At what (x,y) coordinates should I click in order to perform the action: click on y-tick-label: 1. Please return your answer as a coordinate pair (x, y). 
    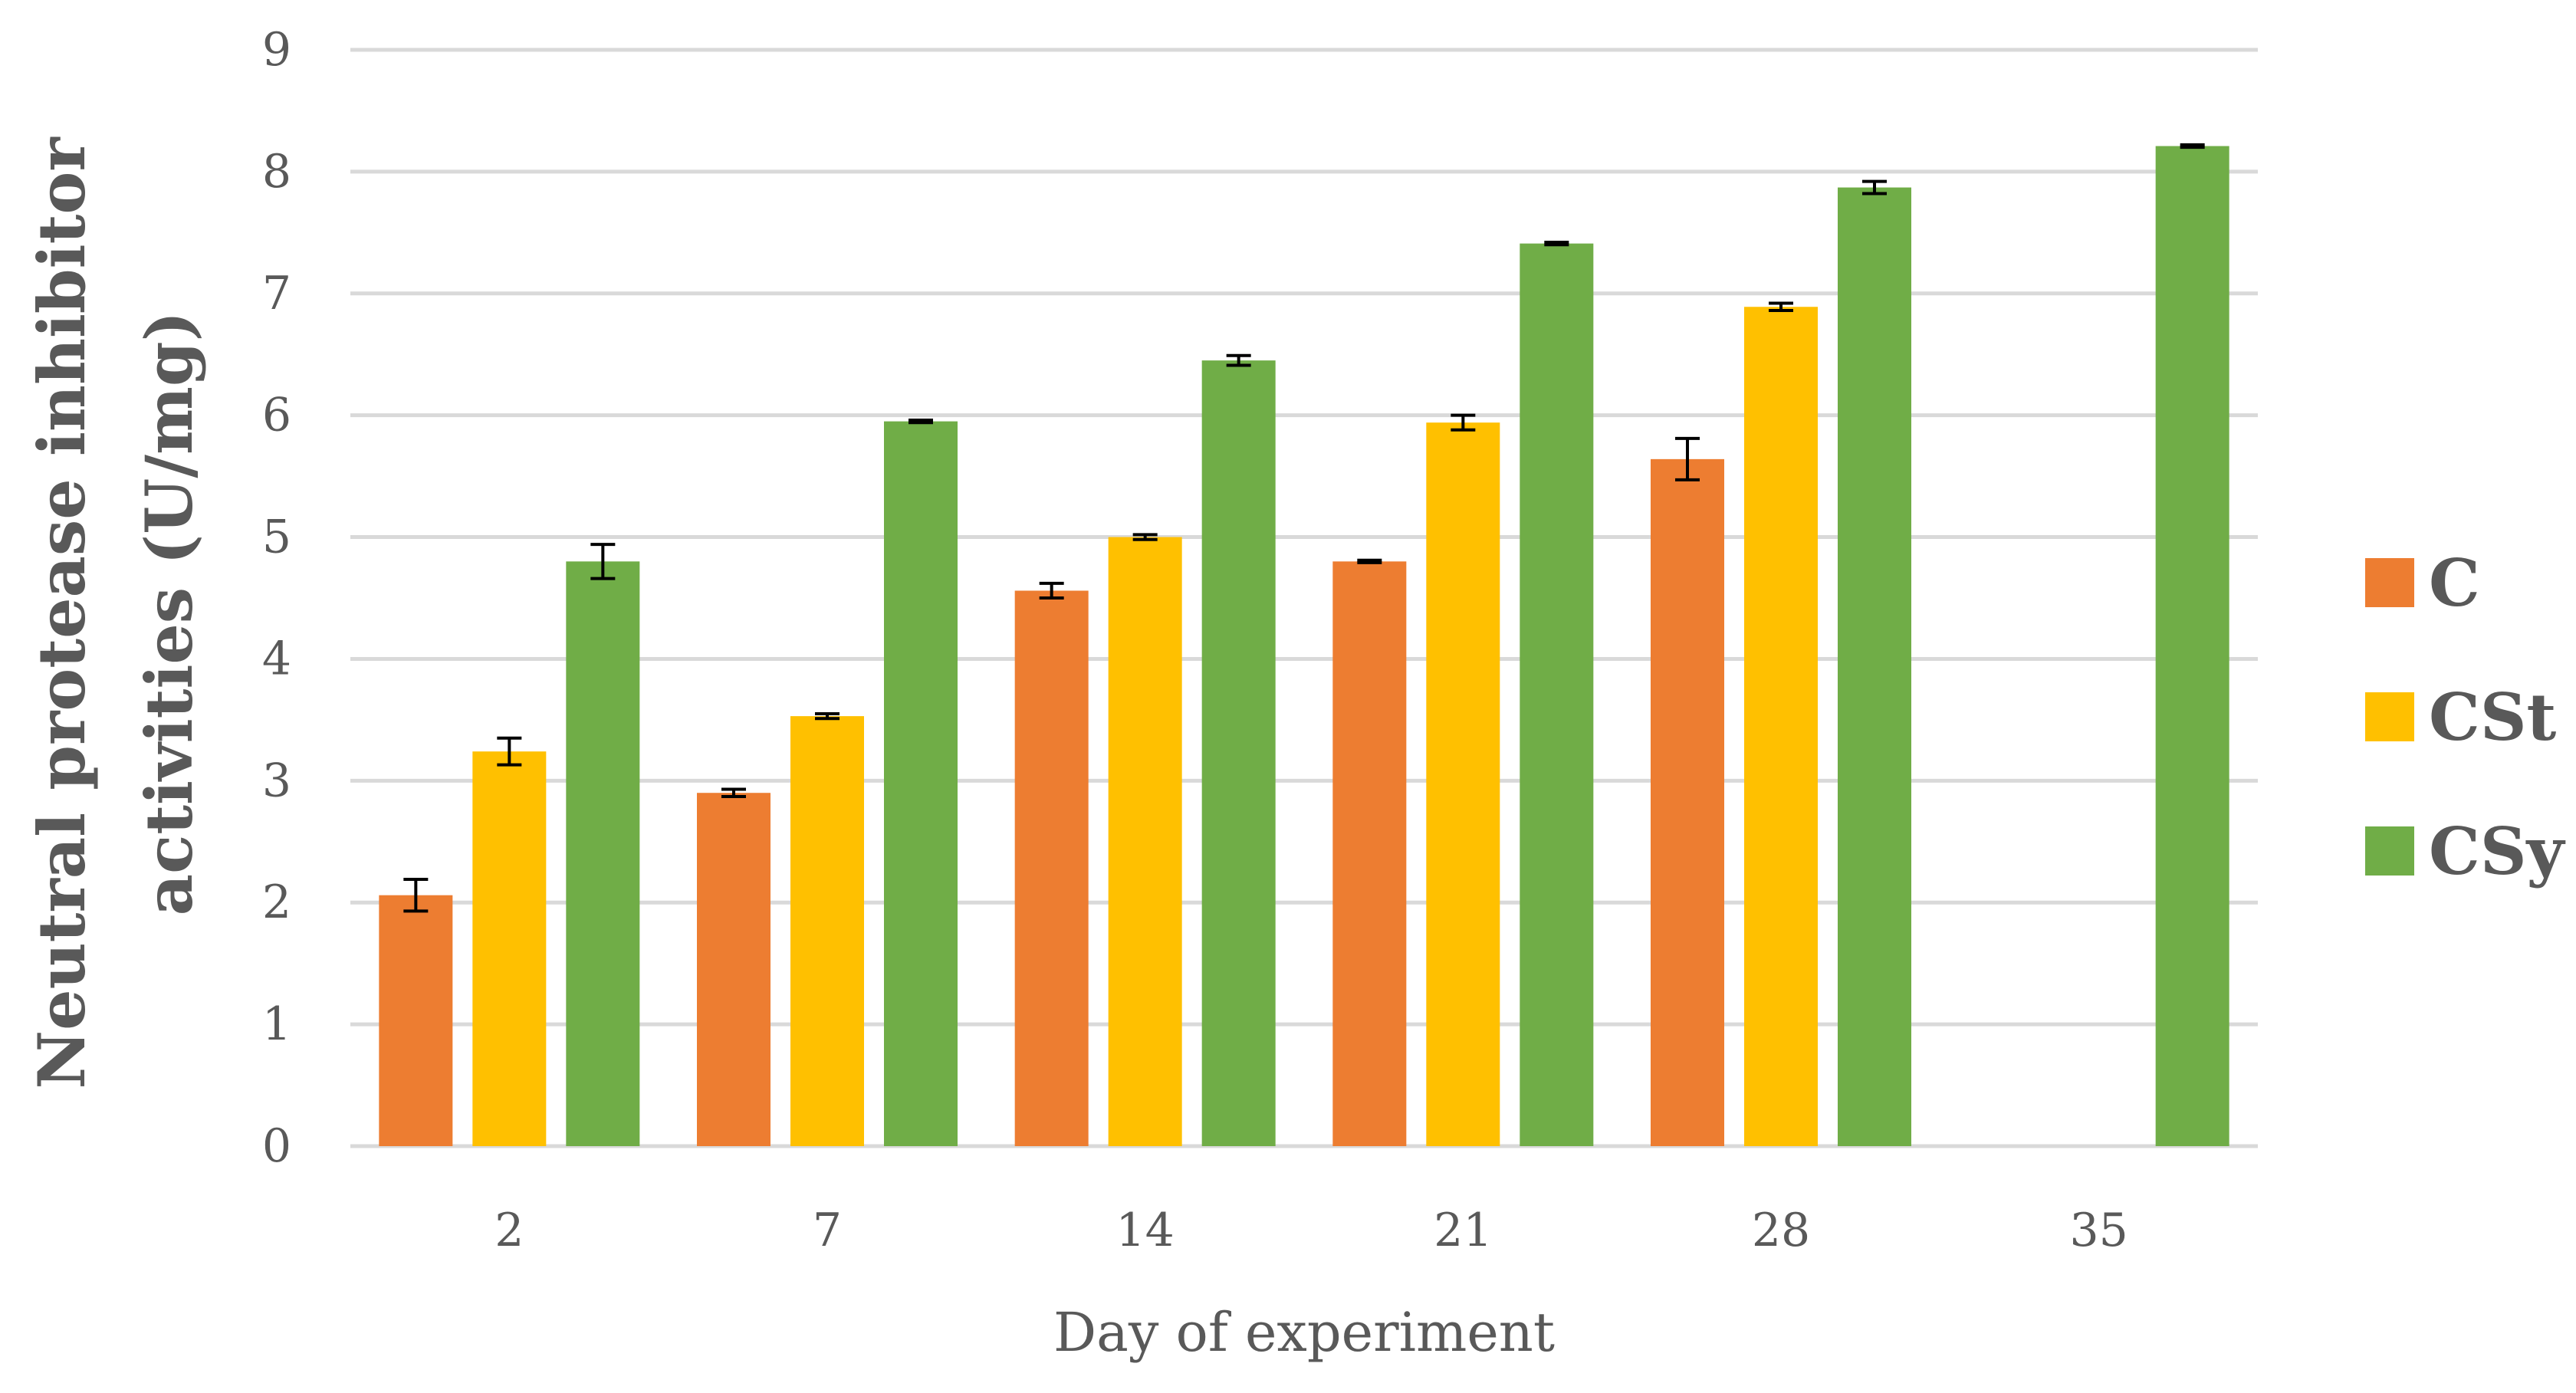
    Looking at the image, I should click on (277, 1024).